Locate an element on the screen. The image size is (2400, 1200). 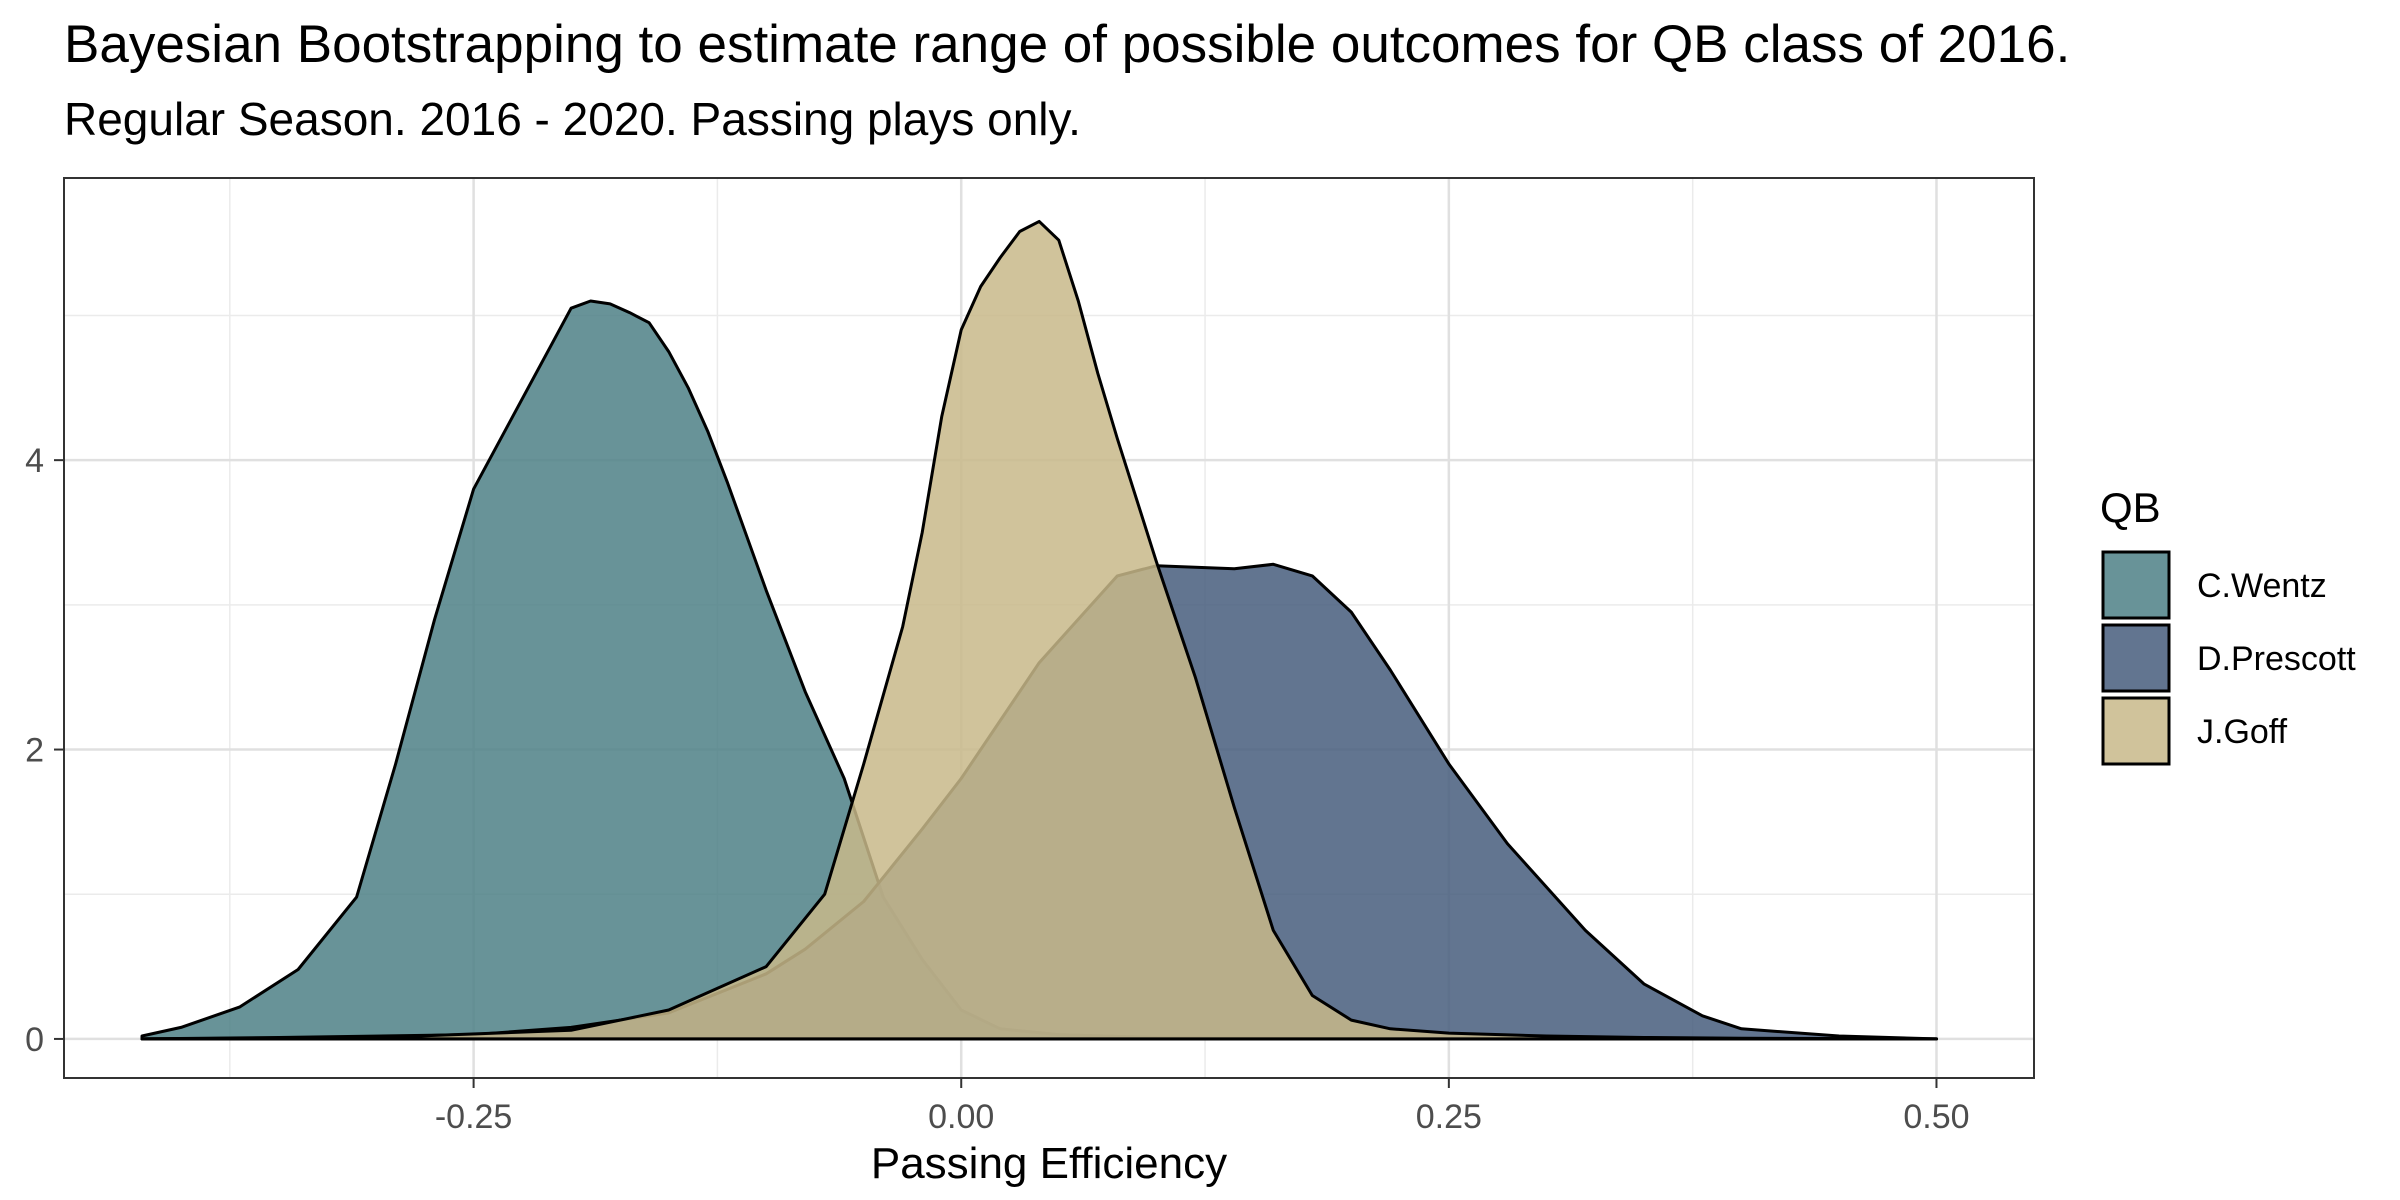
legend-label-c-wentz: C.Wentz is located at coordinates (2262, 586).